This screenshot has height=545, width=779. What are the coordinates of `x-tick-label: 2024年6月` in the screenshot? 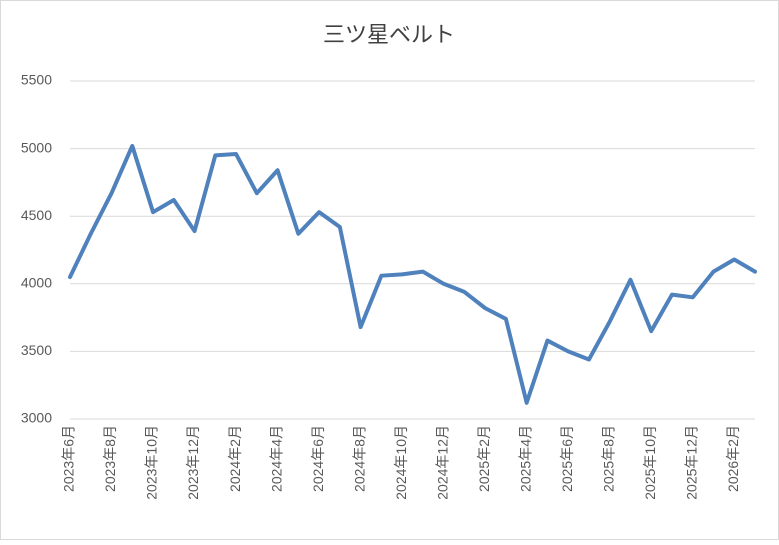 It's located at (318, 458).